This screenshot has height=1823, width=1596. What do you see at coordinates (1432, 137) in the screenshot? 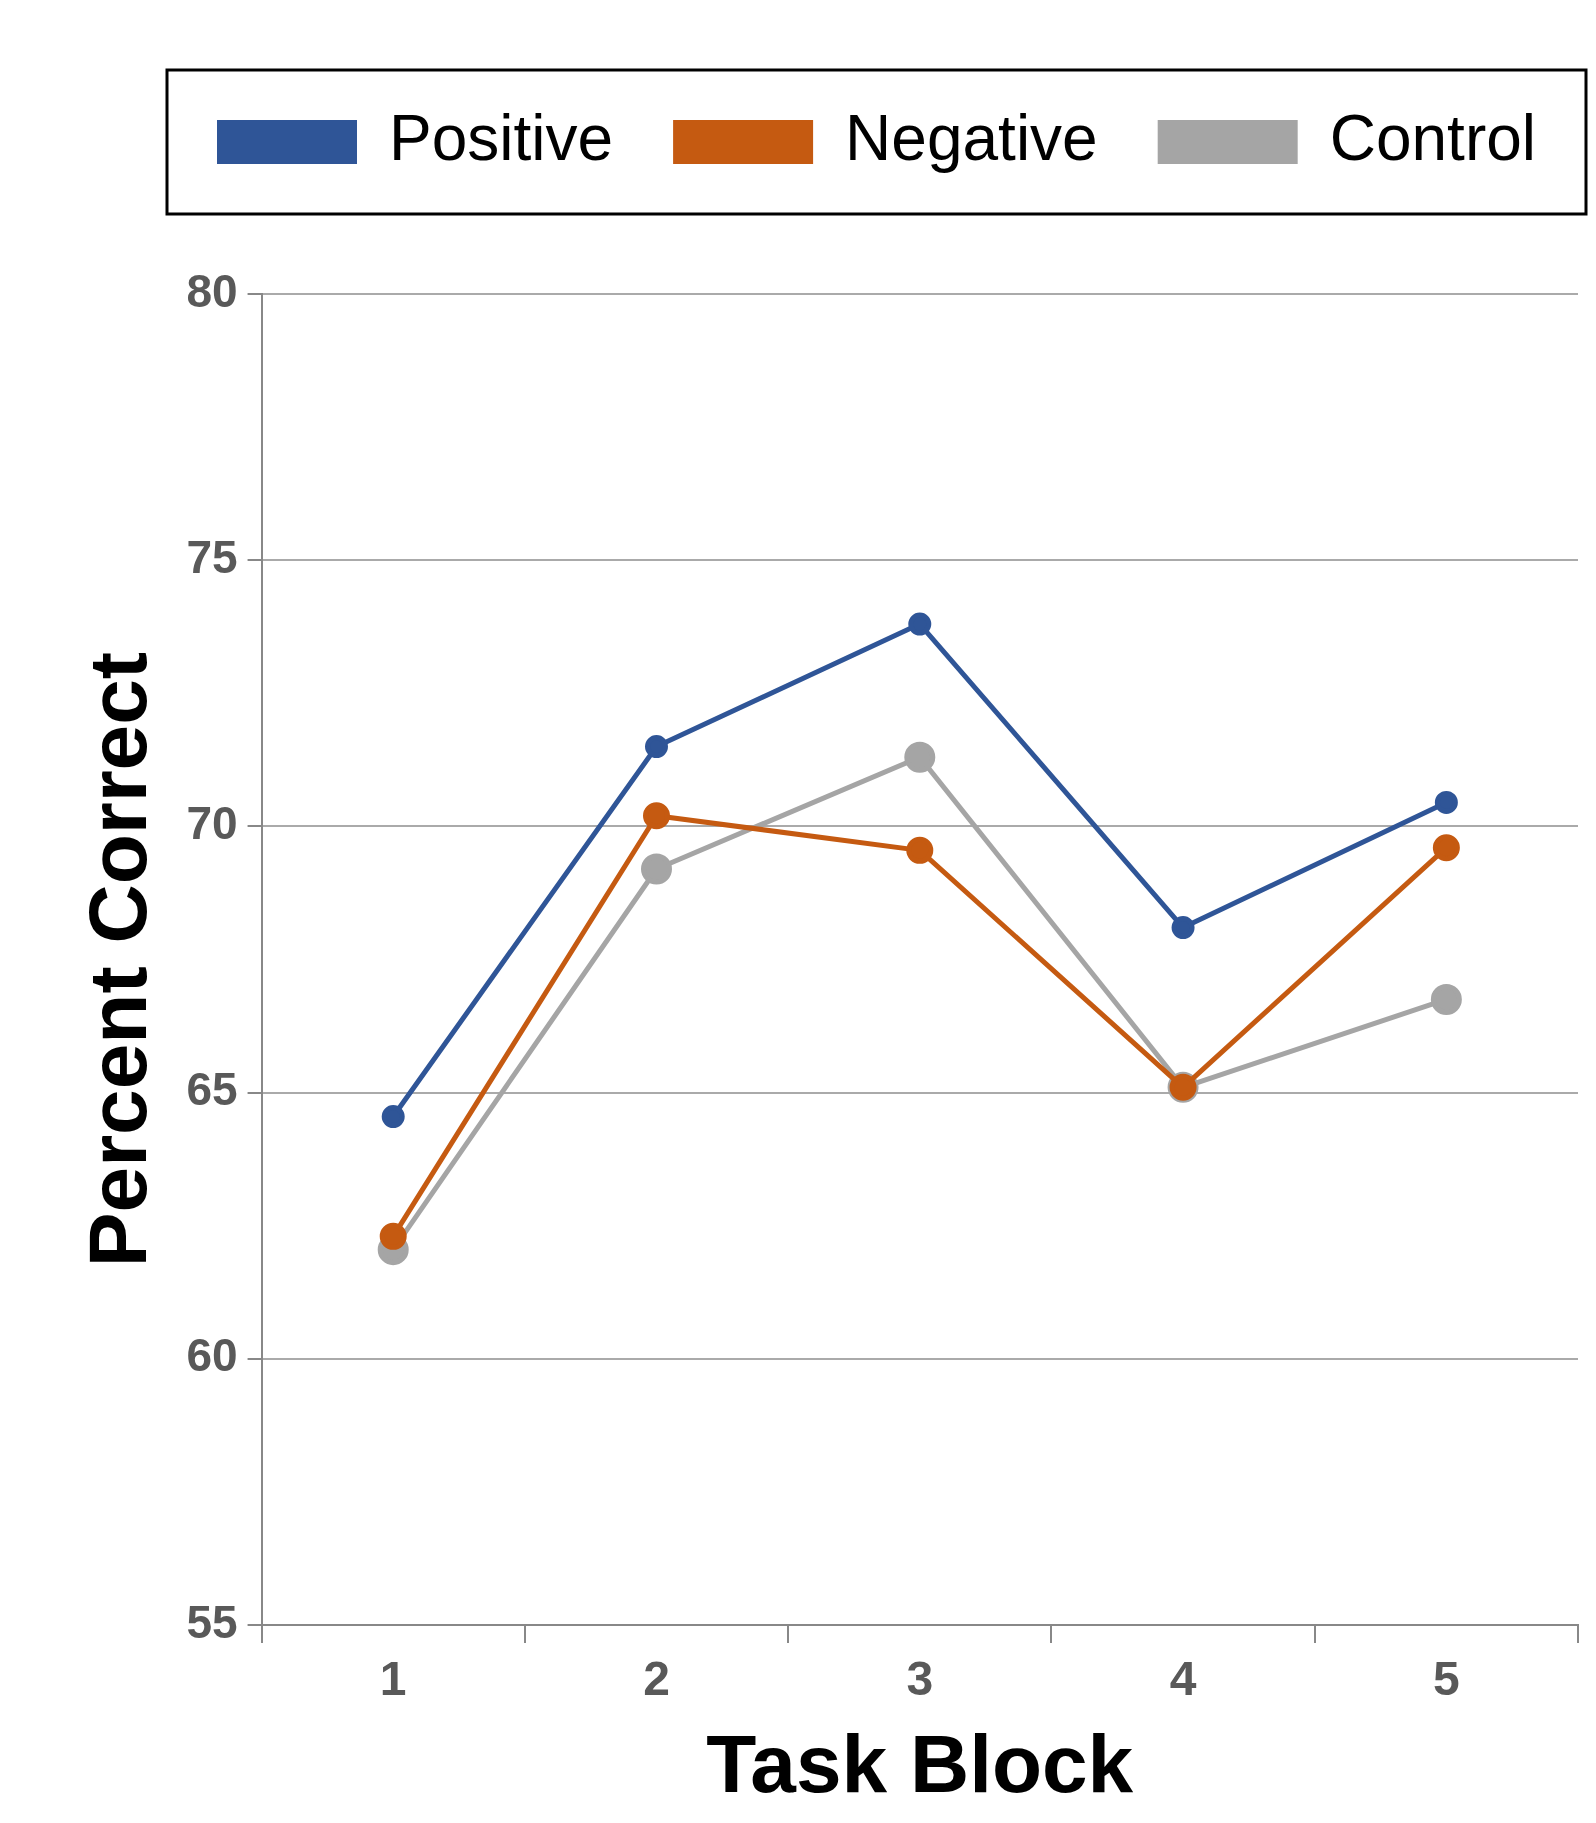
I see `legend-label: Control` at bounding box center [1432, 137].